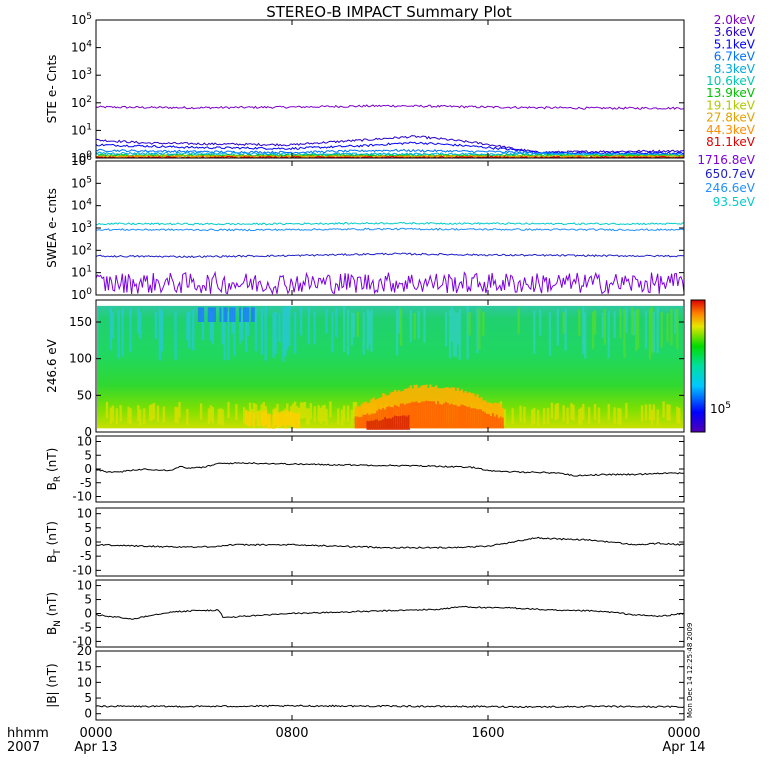 The height and width of the screenshot is (784, 780). What do you see at coordinates (81, 160) in the screenshot?
I see `y-tick-label: 10⁶` at bounding box center [81, 160].